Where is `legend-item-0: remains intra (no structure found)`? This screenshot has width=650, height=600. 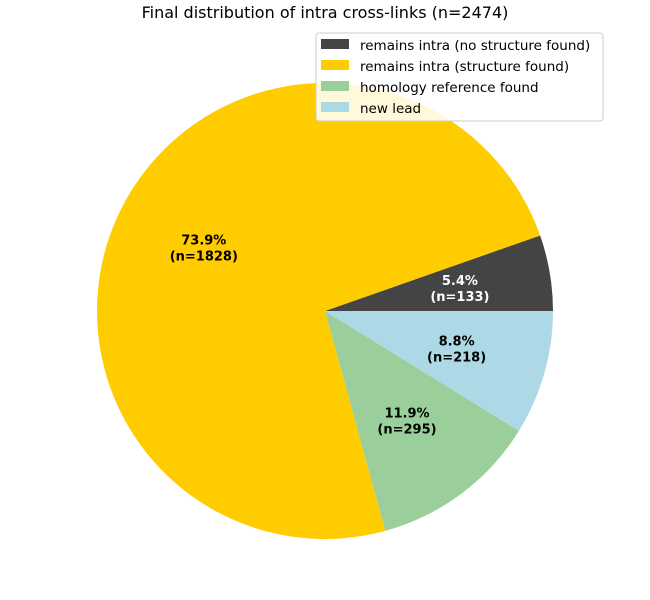
legend-item-0: remains intra (no structure found) is located at coordinates (455, 46).